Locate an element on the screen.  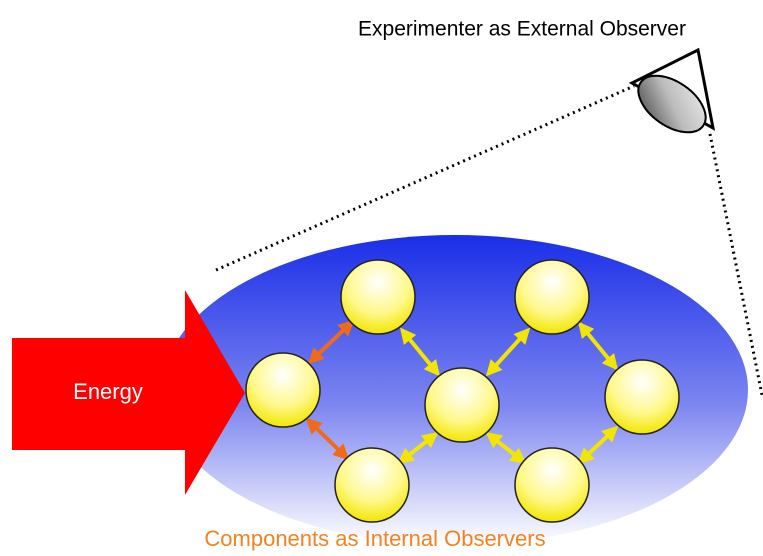
footer-label: Components as Internal Observers is located at coordinates (374, 538).